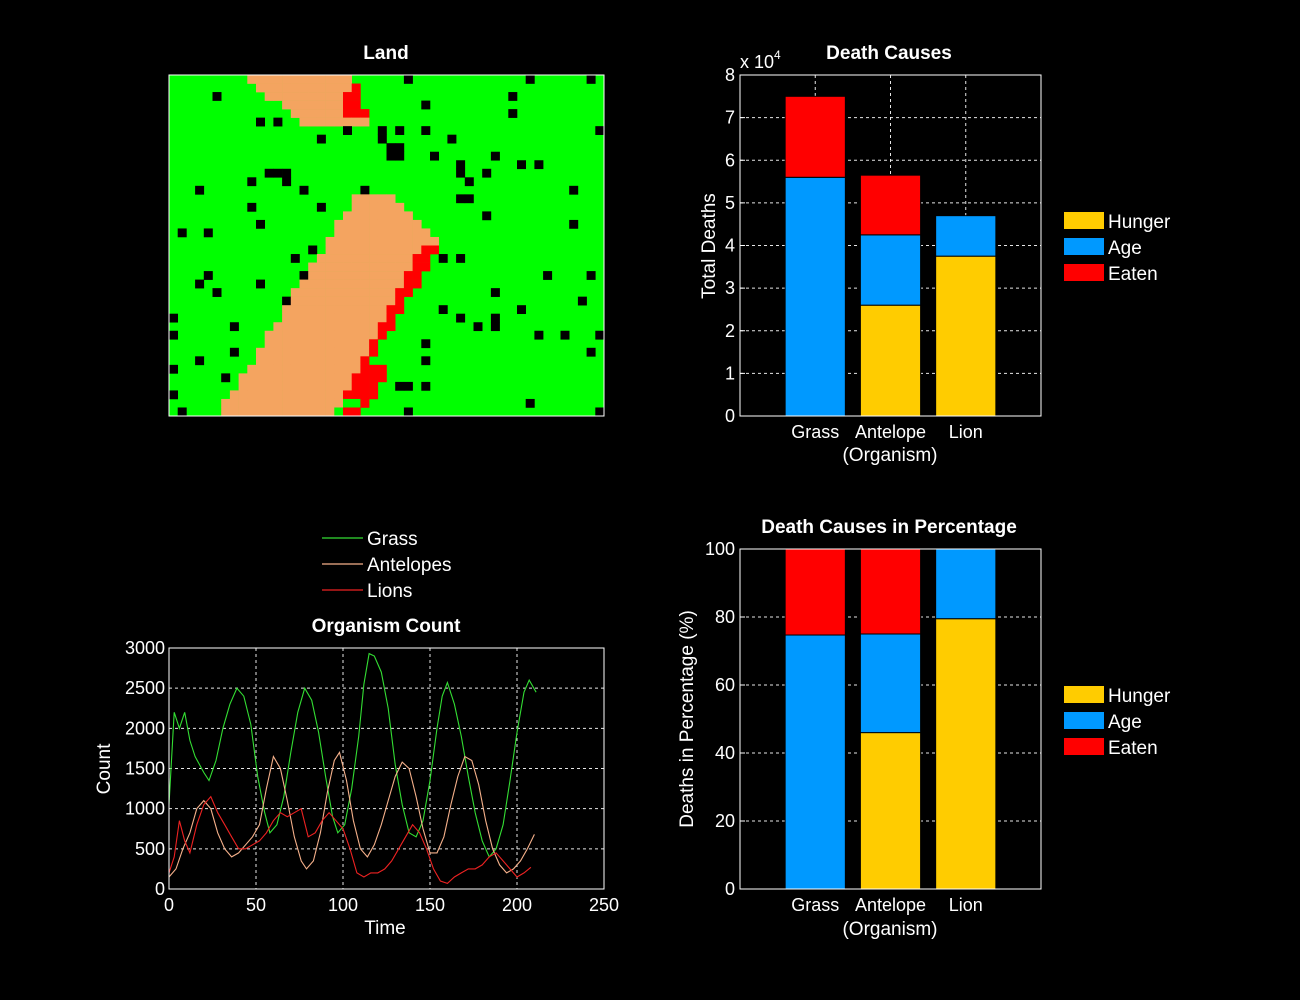  I want to click on organism-count-legend-label-antelopes: Antelopes, so click(409, 565).